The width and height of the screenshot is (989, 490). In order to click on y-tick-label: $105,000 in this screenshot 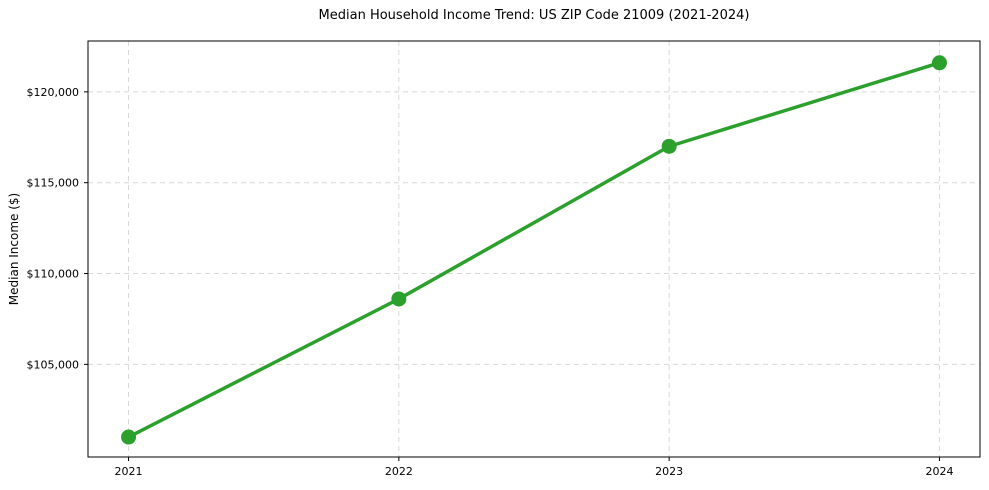, I will do `click(53, 364)`.